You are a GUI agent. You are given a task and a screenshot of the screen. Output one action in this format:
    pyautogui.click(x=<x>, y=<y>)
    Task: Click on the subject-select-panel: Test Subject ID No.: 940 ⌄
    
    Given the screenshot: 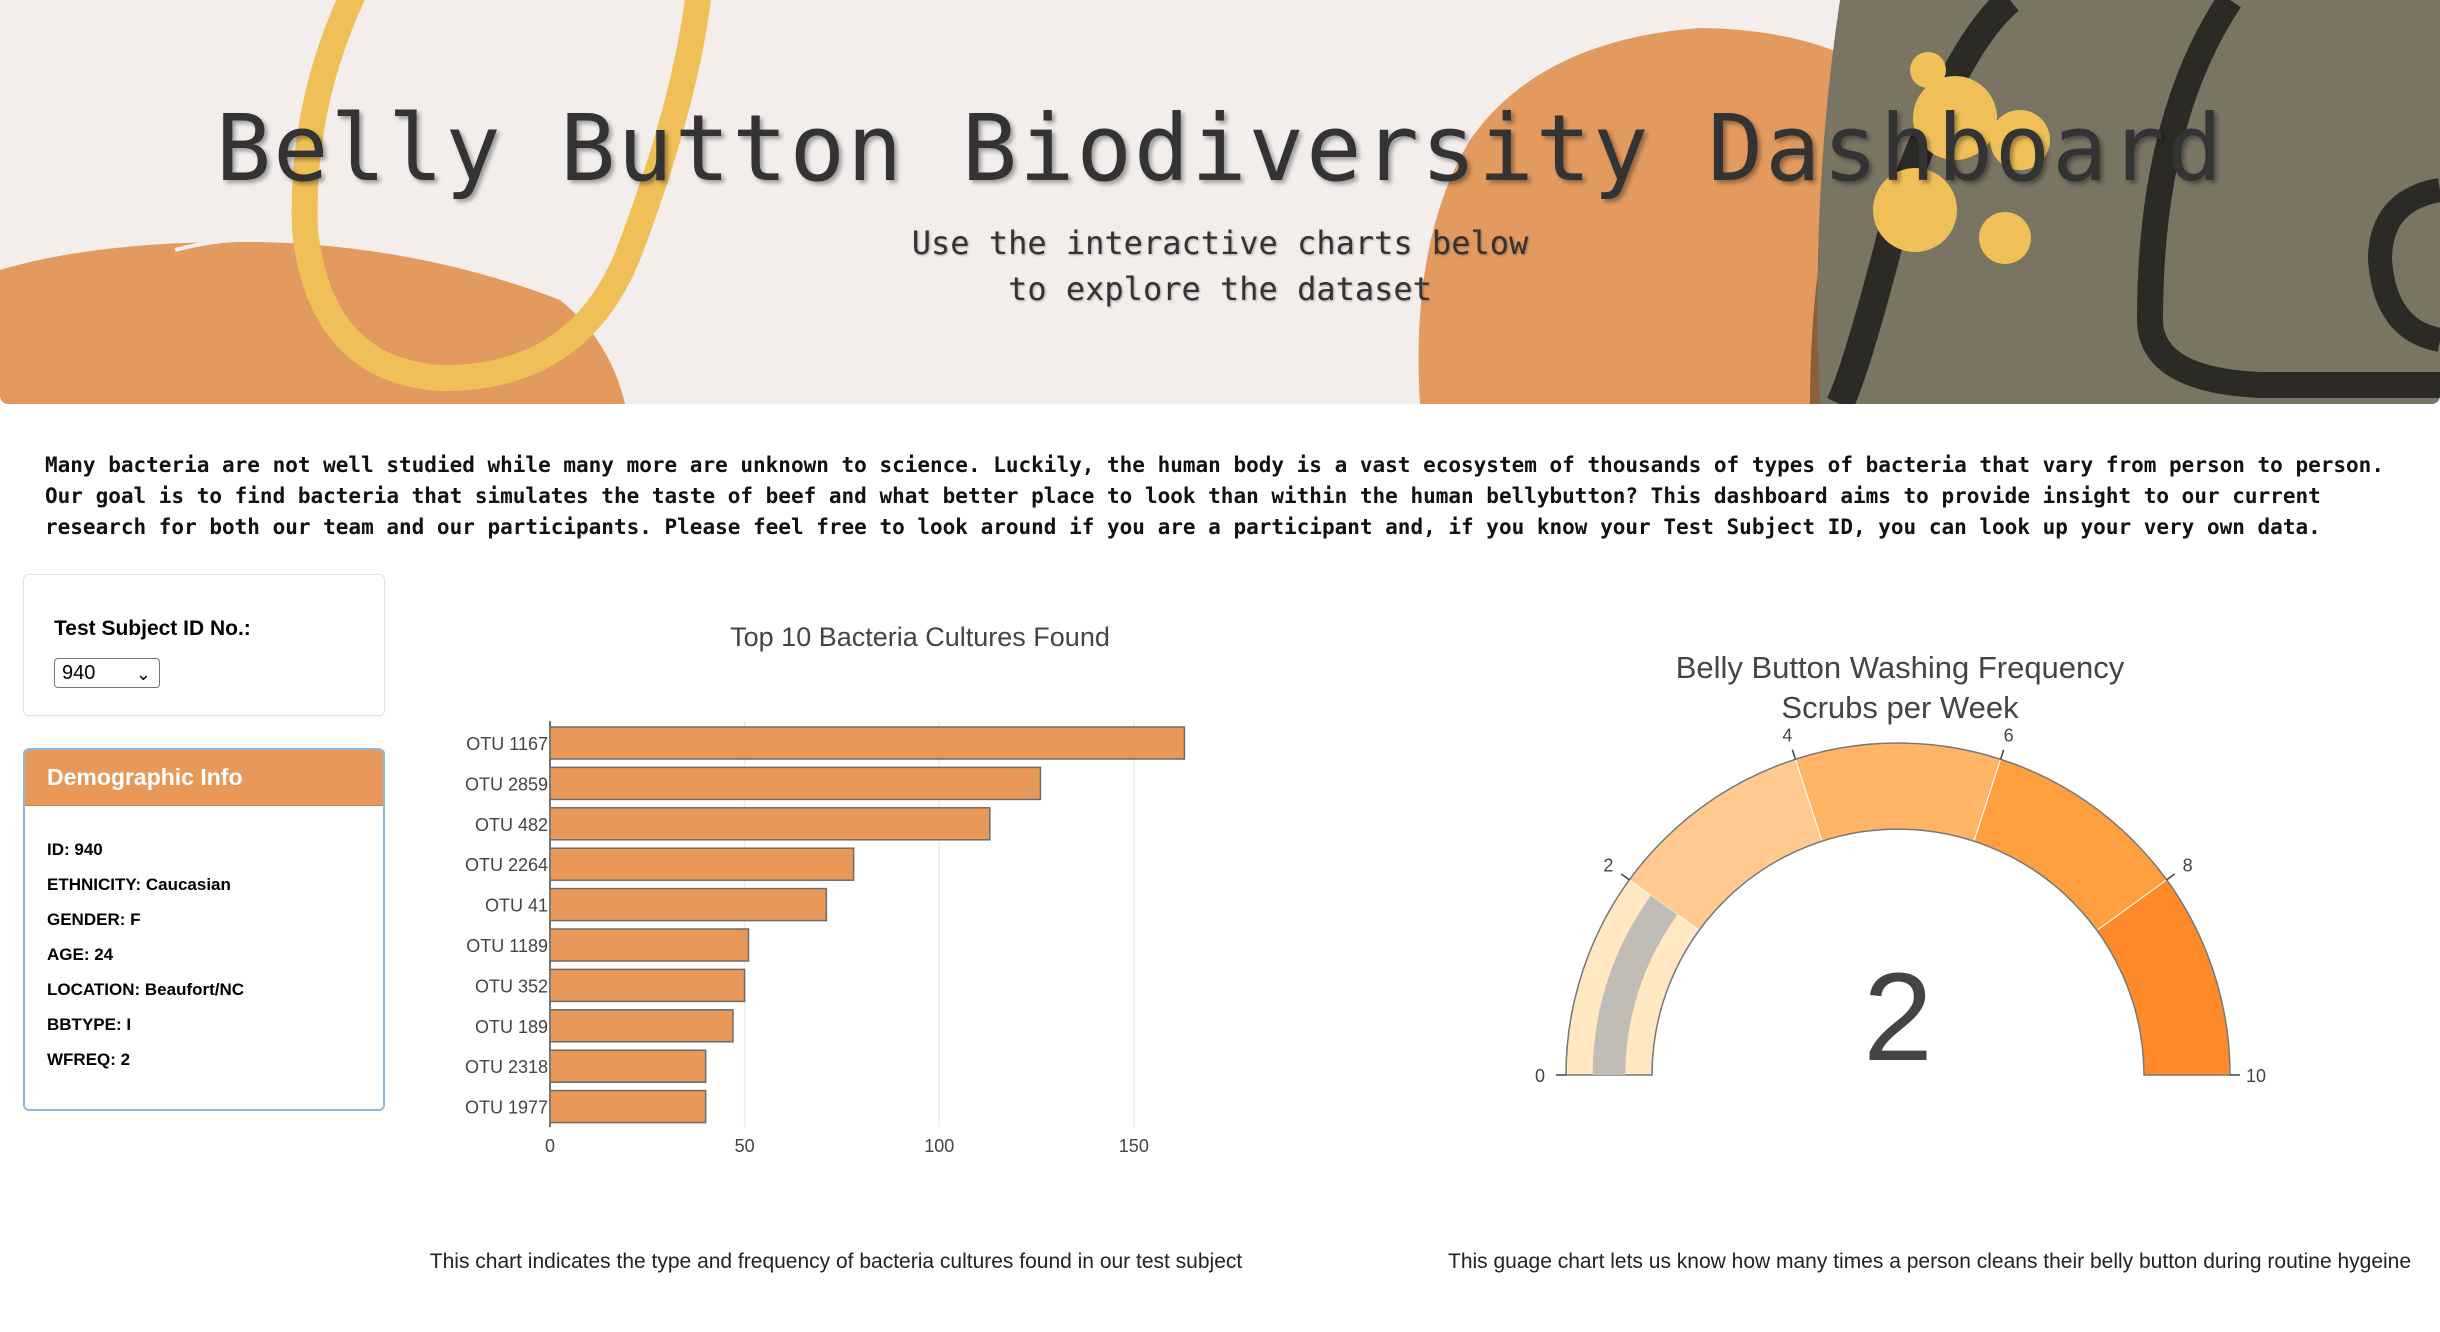 What is the action you would take?
    pyautogui.click(x=204, y=645)
    